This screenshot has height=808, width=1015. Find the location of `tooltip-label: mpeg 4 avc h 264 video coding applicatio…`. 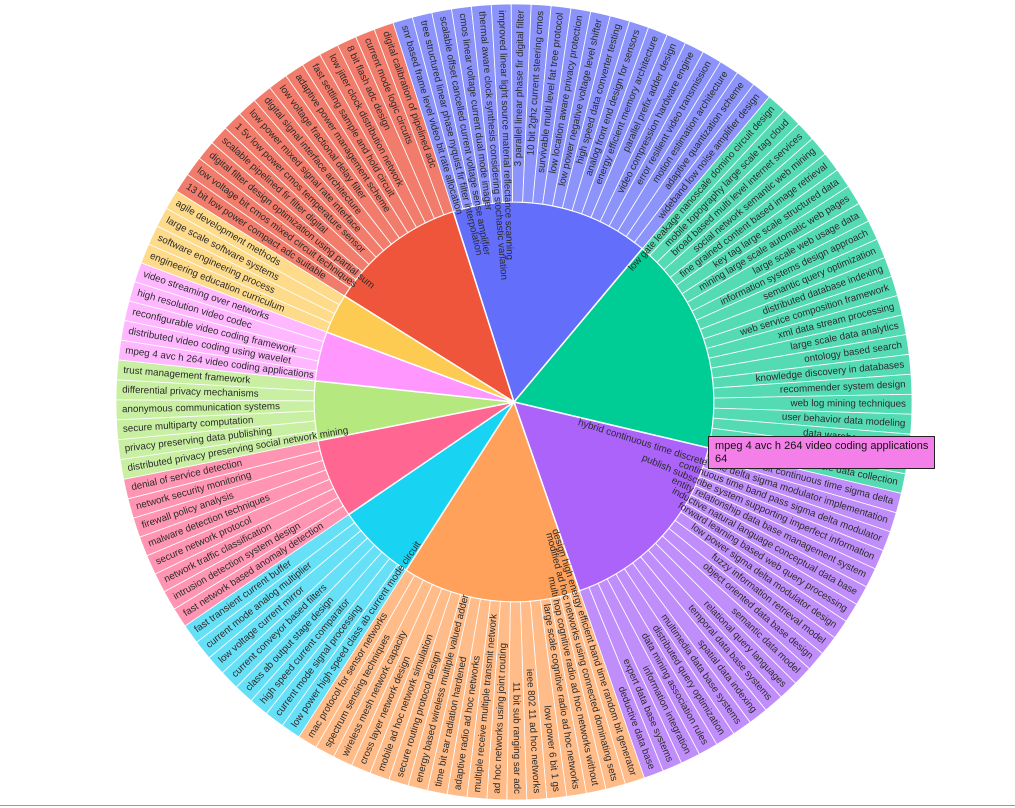

tooltip-label: mpeg 4 avc h 264 video coding applicatio… is located at coordinates (822, 446).